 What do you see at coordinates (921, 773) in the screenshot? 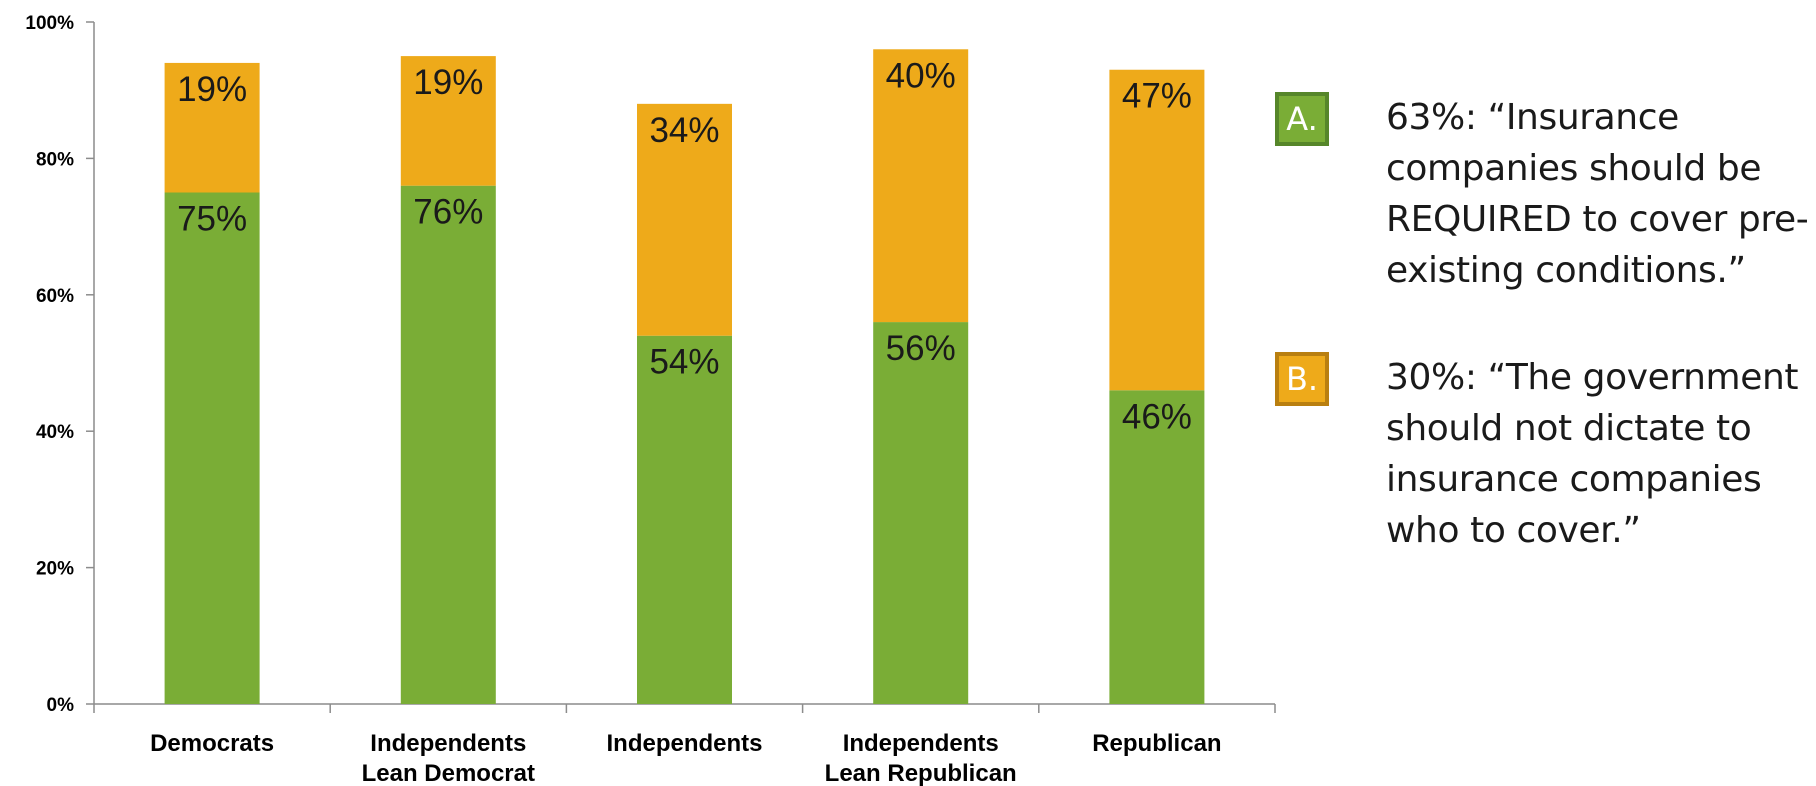
I see `x-tick-label-line: Lean Republican` at bounding box center [921, 773].